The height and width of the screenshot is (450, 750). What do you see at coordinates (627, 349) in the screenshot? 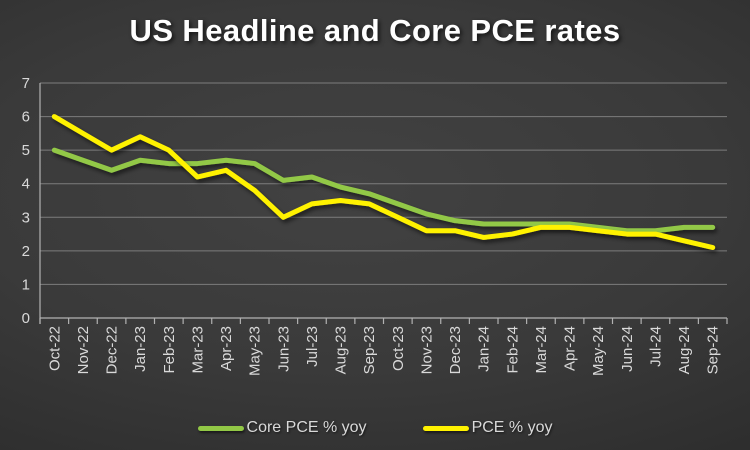
I see `x-axis-label: Jun-24` at bounding box center [627, 349].